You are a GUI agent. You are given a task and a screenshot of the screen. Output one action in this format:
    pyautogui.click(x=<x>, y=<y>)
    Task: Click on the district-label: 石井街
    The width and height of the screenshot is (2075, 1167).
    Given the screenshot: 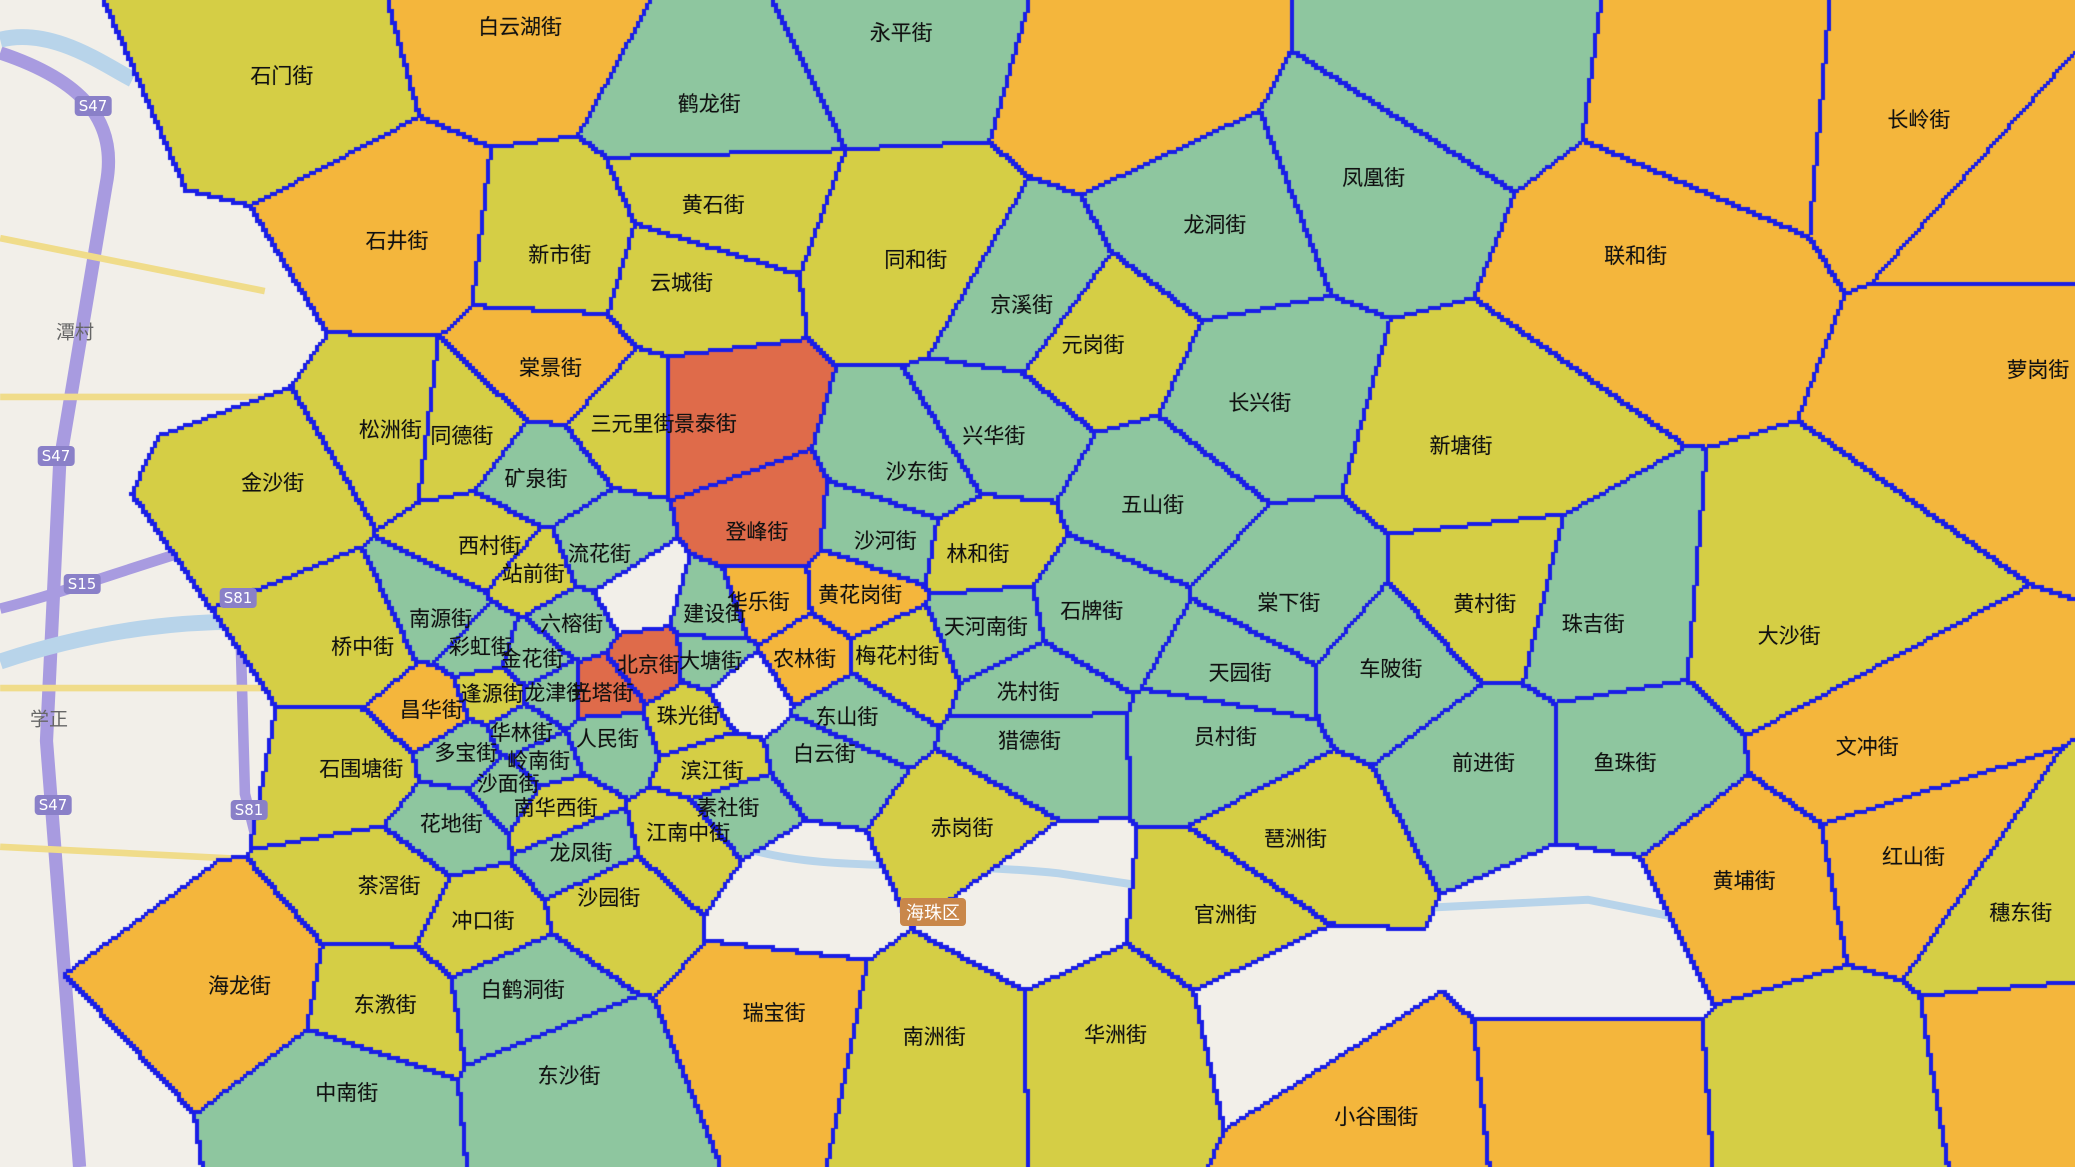 What is the action you would take?
    pyautogui.click(x=397, y=240)
    